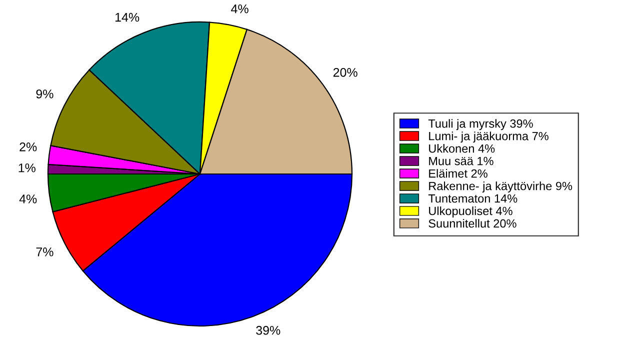 This screenshot has width=637, height=349. Describe the element at coordinates (480, 124) in the screenshot. I see `legend-label: Tuuli ja myrsky 39%` at that location.